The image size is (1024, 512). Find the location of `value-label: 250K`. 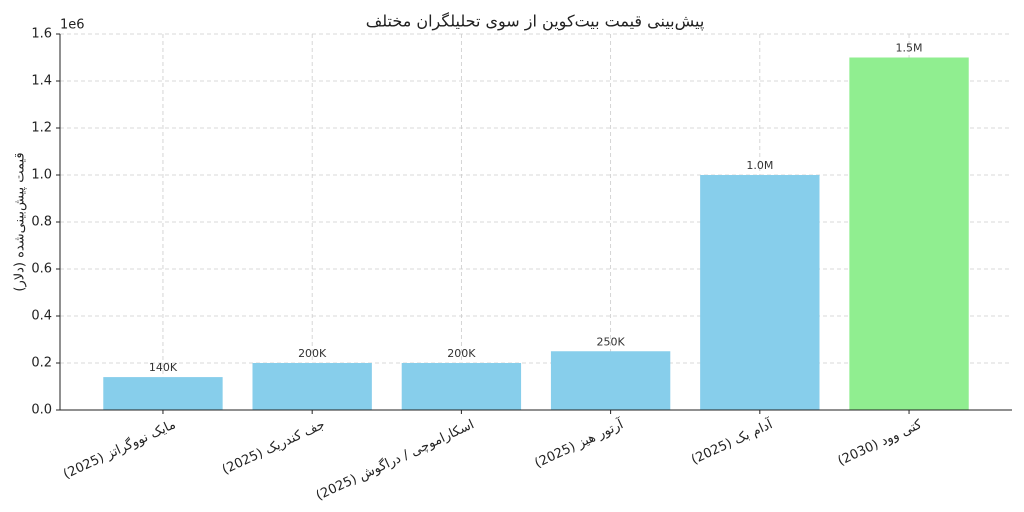

value-label: 250K is located at coordinates (610, 341).